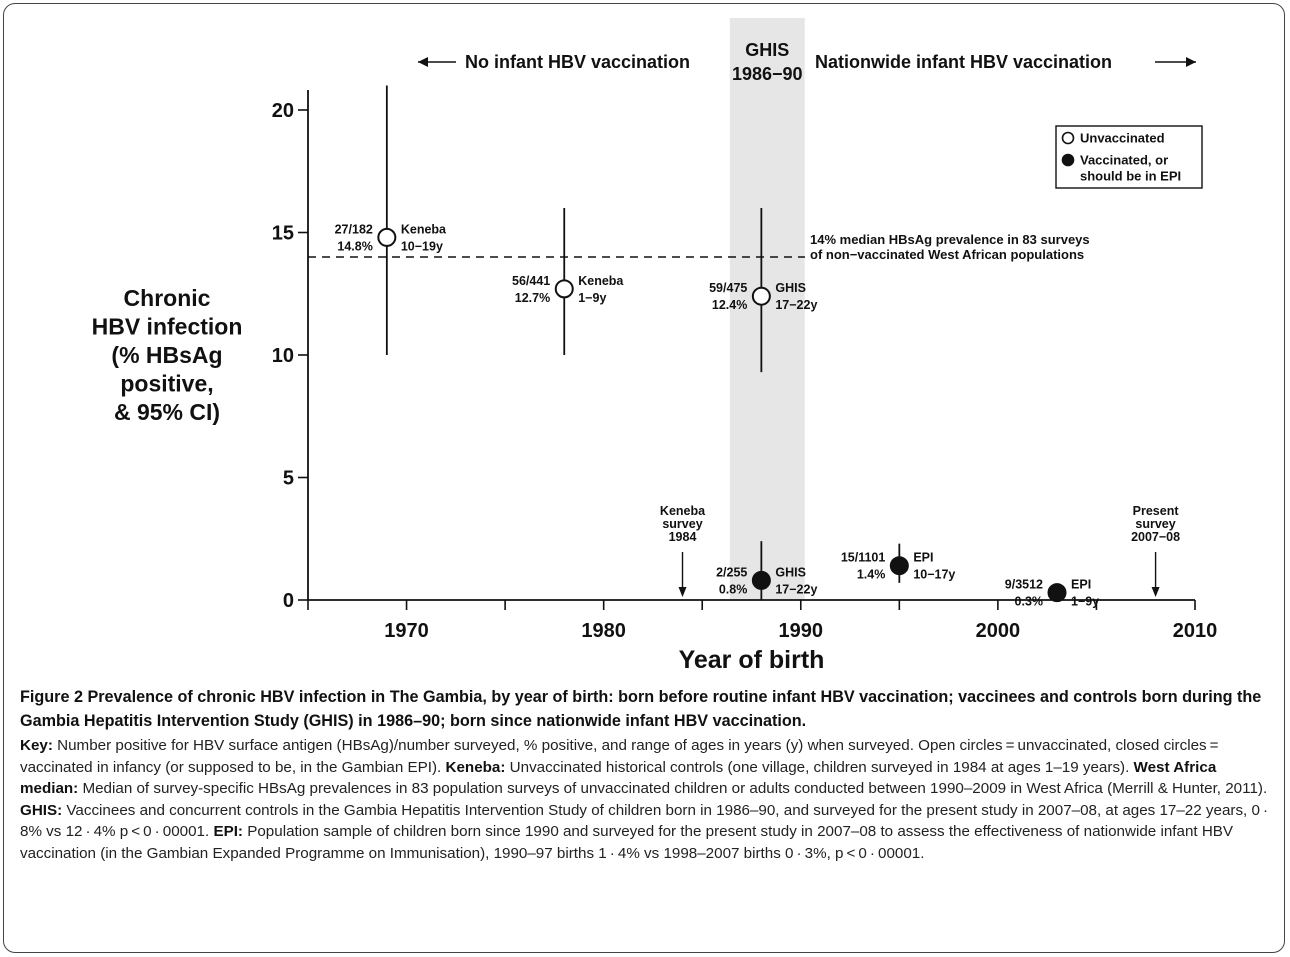 This screenshot has height=957, width=1290. I want to click on nationwide-vaccination-label: Nationwide infant HBV vaccination, so click(963, 62).